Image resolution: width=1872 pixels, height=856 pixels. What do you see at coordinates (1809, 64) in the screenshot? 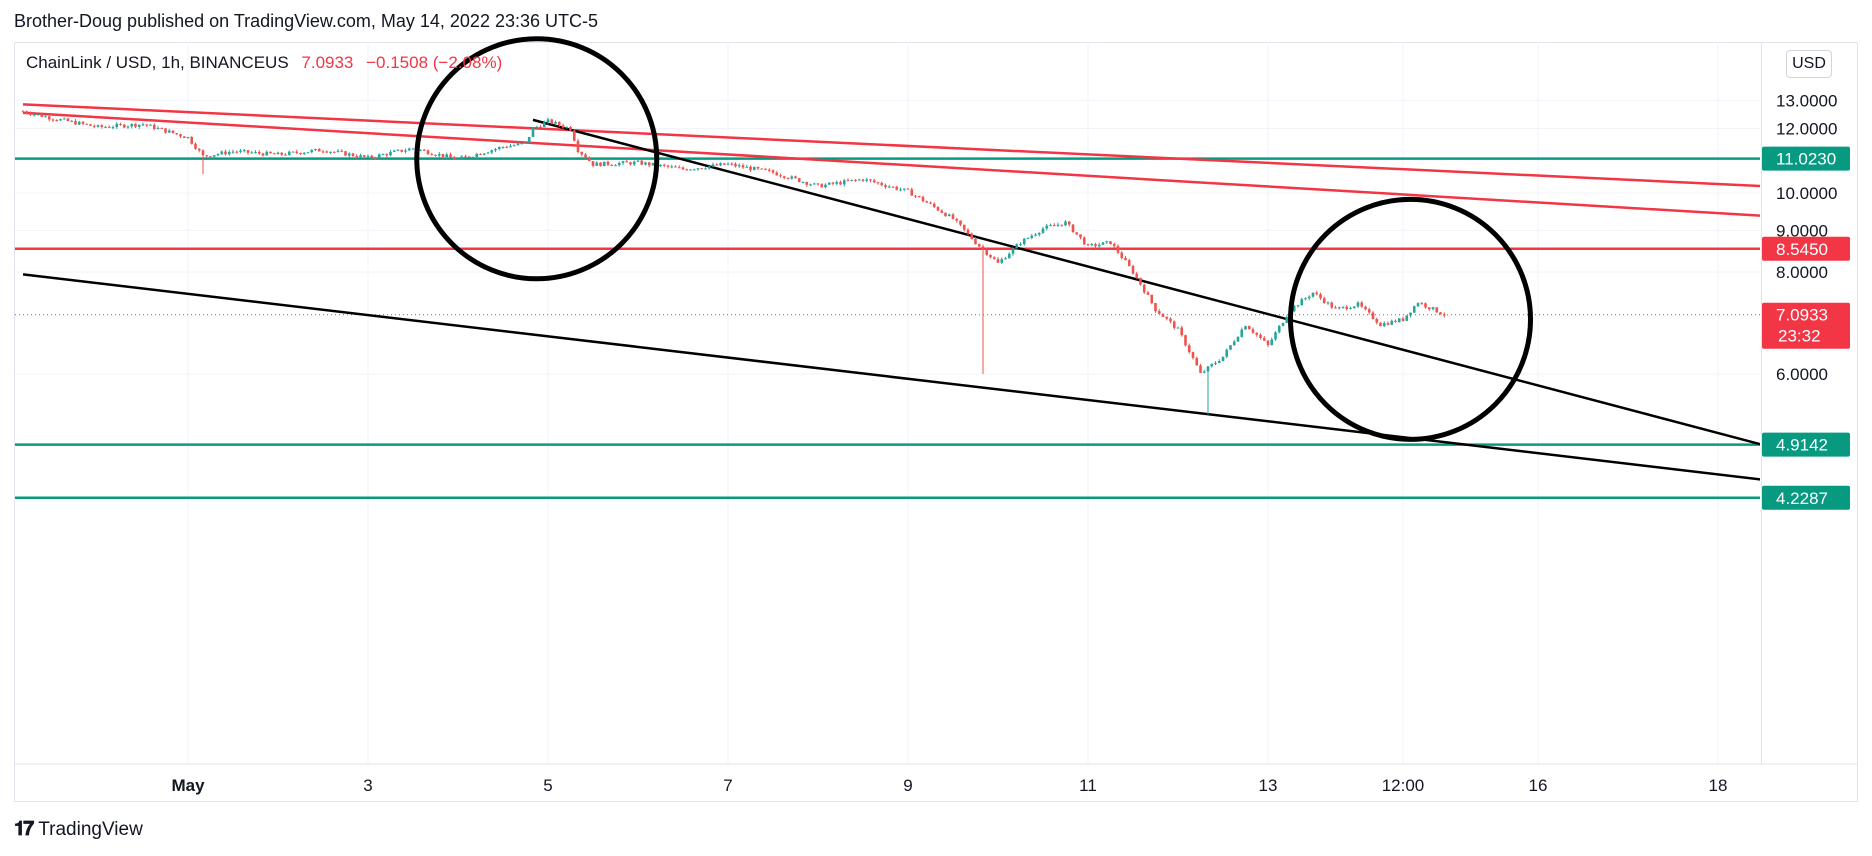
I see `currency-button: USD` at bounding box center [1809, 64].